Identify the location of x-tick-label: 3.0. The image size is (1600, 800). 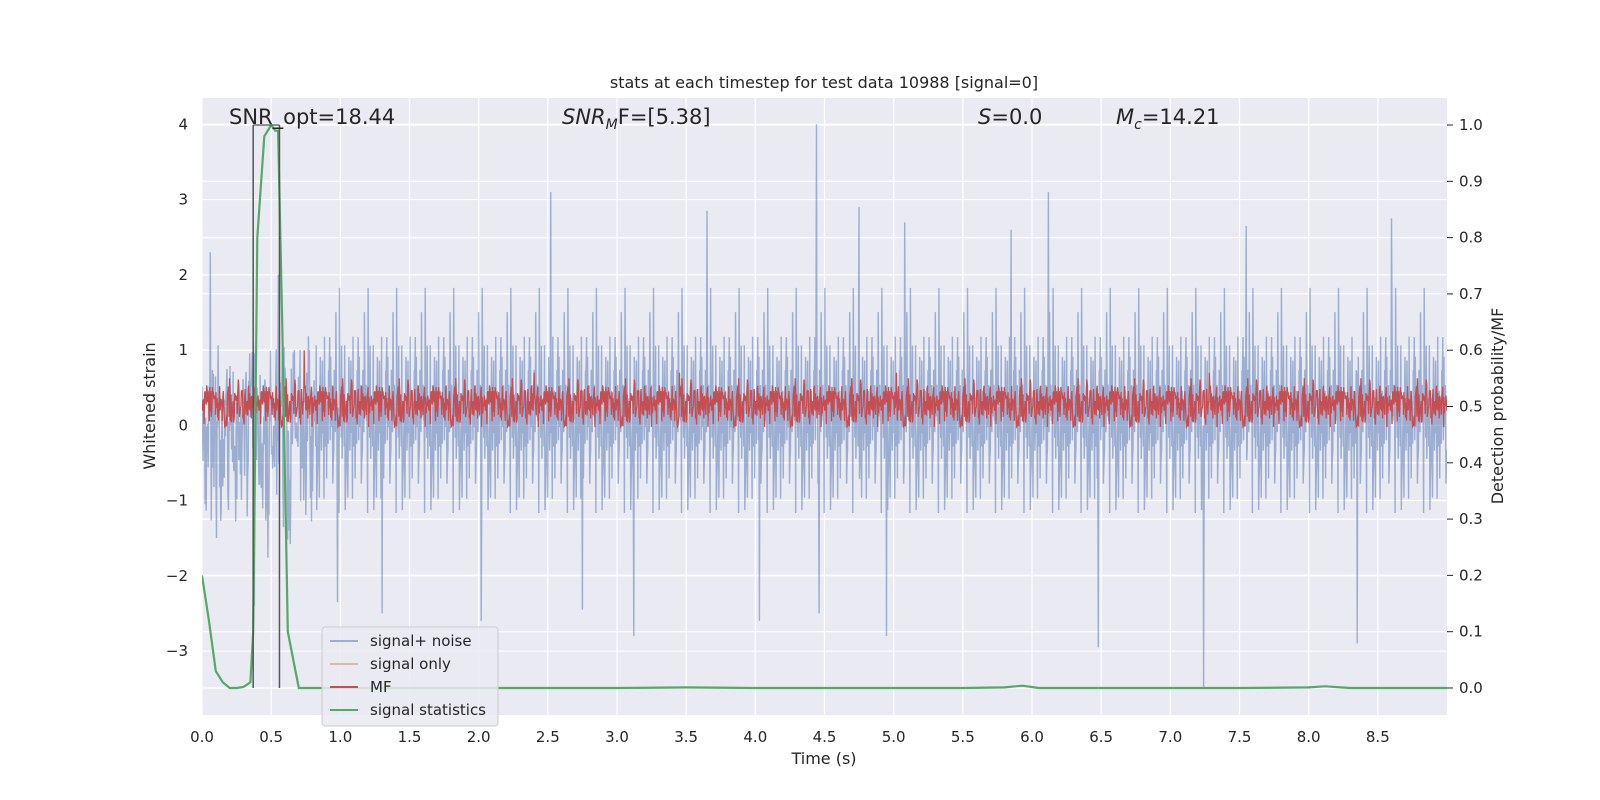
(617, 737).